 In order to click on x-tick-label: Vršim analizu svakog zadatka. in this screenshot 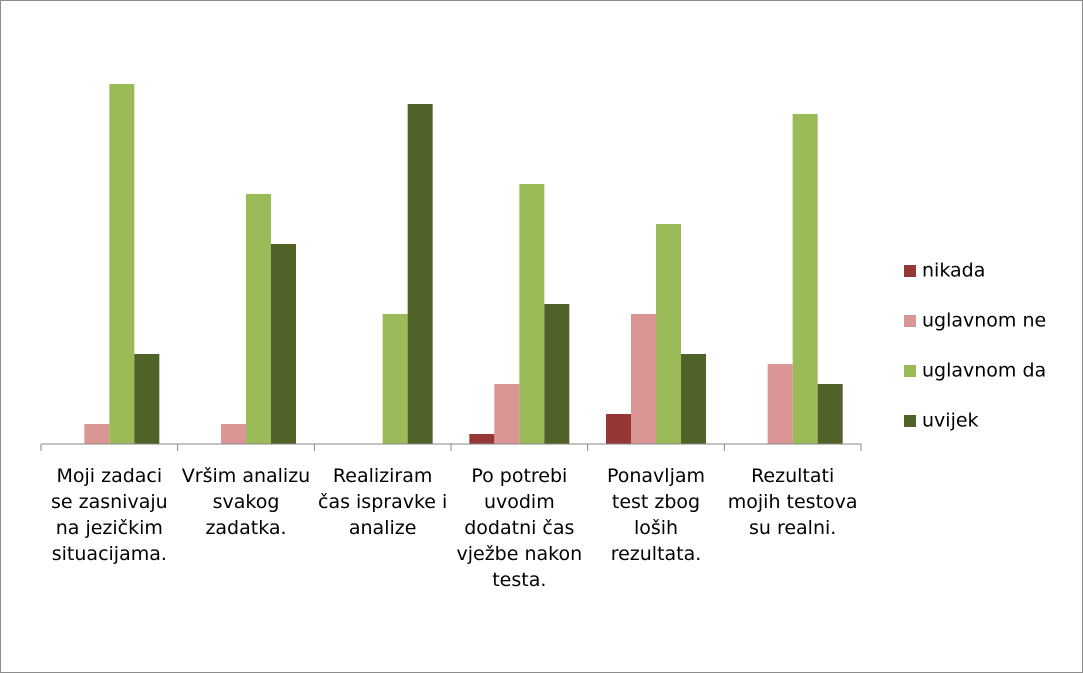, I will do `click(246, 502)`.